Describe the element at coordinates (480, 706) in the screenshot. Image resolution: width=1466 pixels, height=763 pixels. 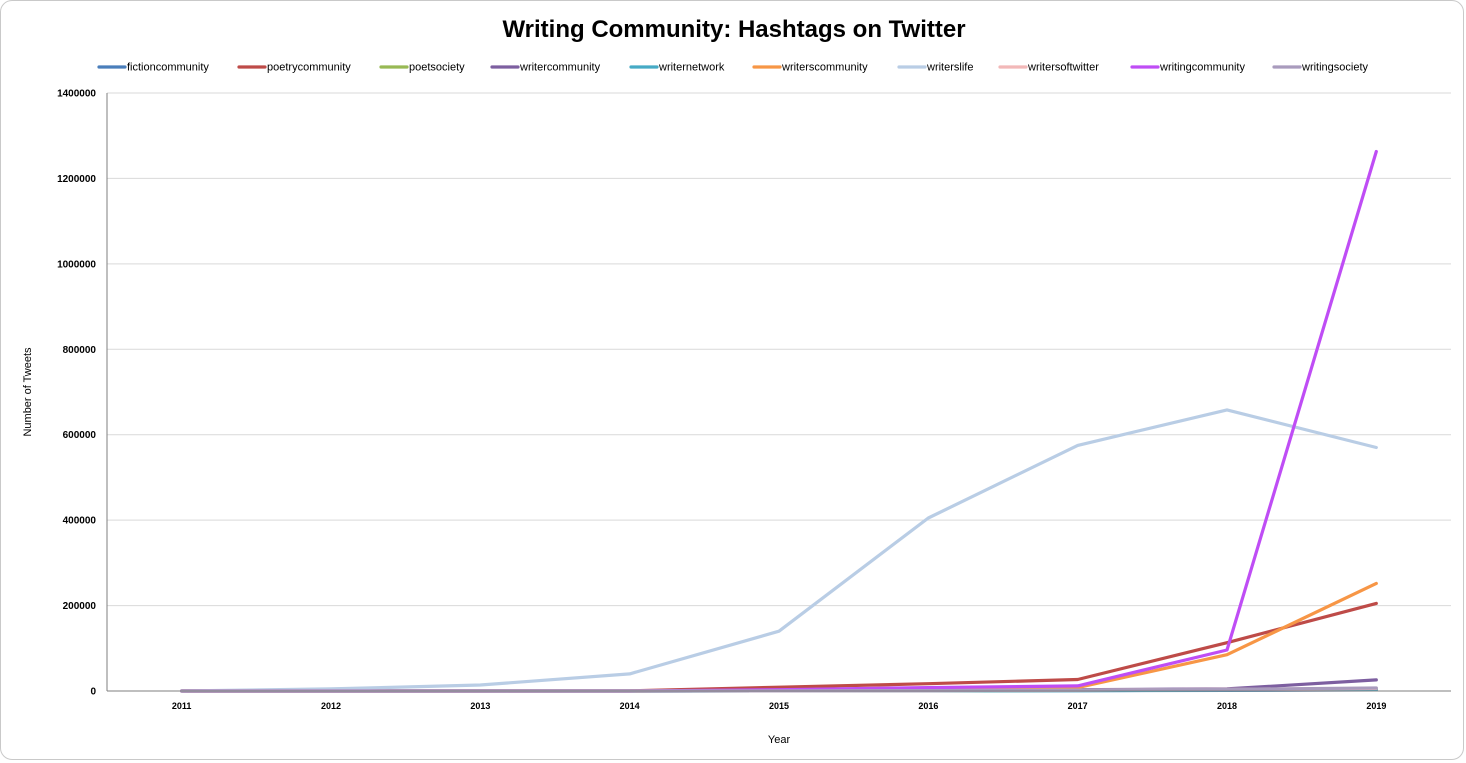
I see `x-tick-label: 2013` at that location.